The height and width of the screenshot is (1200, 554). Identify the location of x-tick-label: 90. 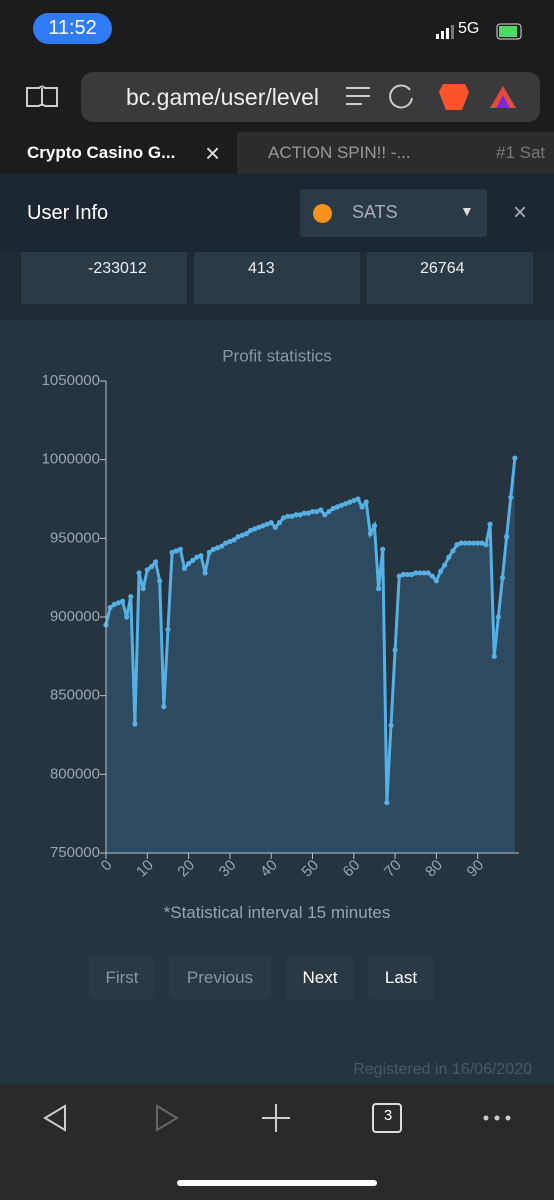
(476, 869).